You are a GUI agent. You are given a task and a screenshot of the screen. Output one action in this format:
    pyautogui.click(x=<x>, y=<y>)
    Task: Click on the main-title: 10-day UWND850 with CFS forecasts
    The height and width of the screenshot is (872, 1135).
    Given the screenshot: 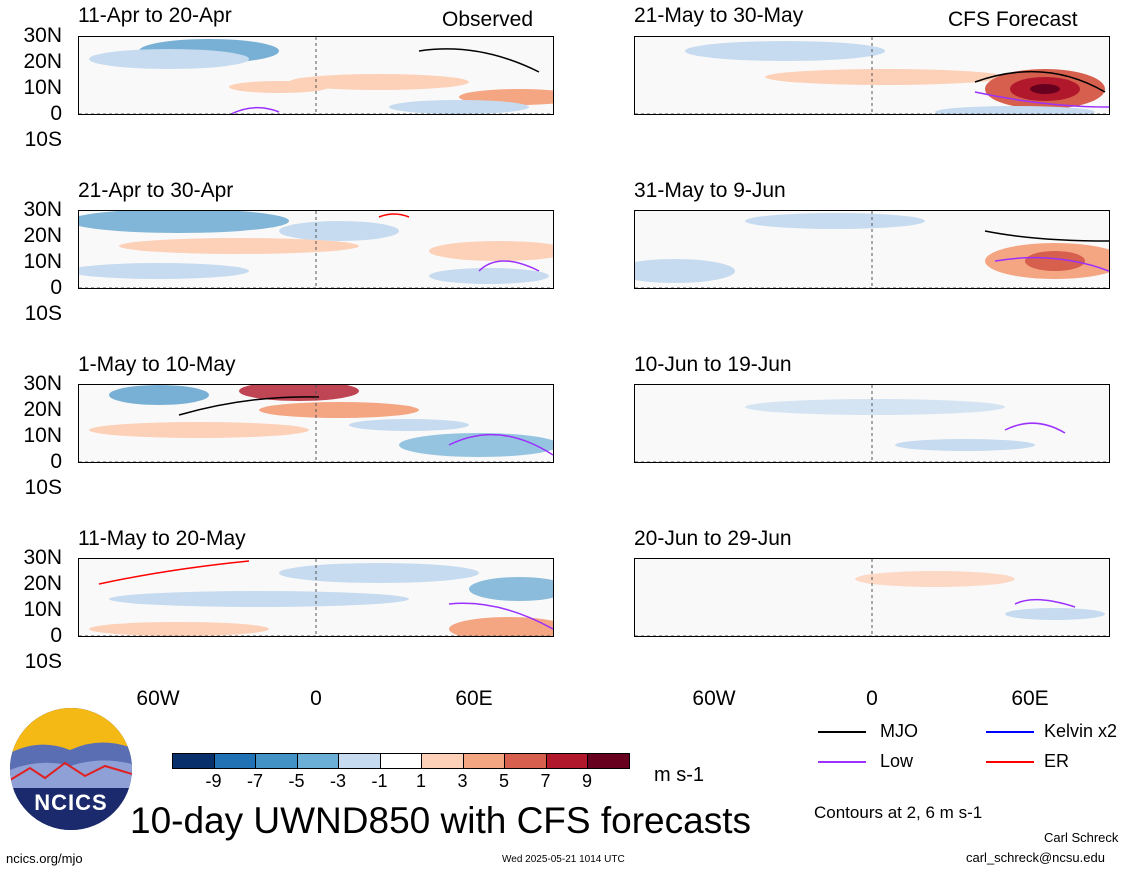 What is the action you would take?
    pyautogui.click(x=440, y=820)
    